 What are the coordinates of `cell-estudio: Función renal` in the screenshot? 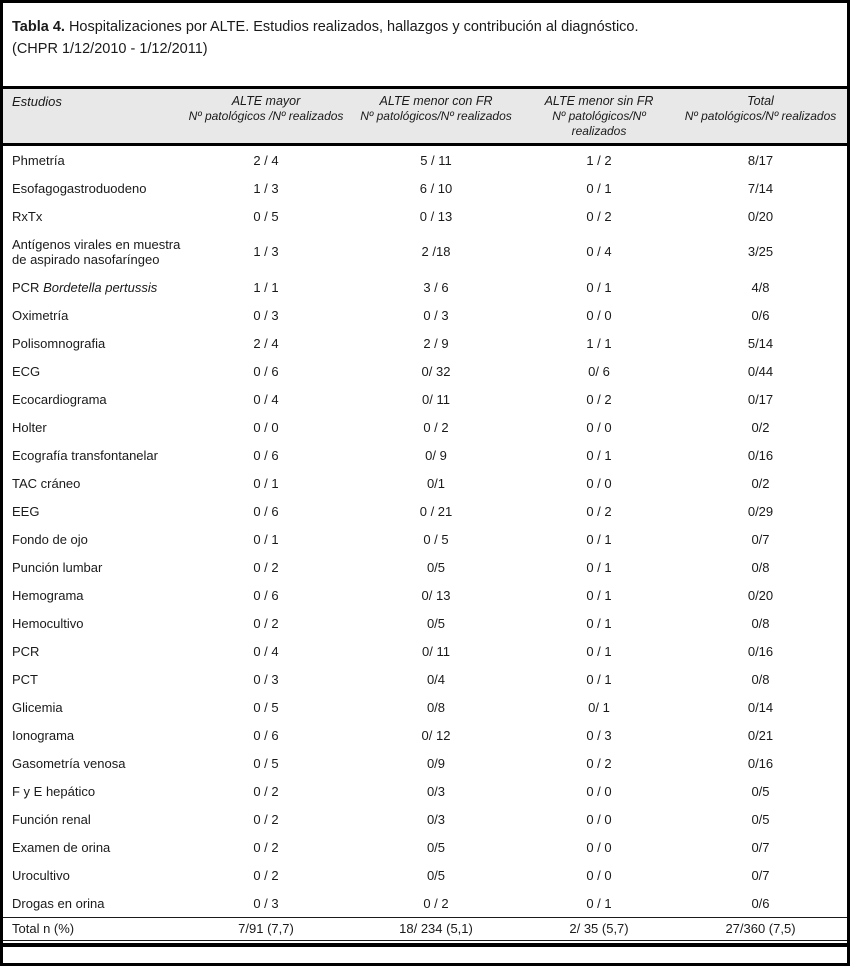 It's located at (51, 819).